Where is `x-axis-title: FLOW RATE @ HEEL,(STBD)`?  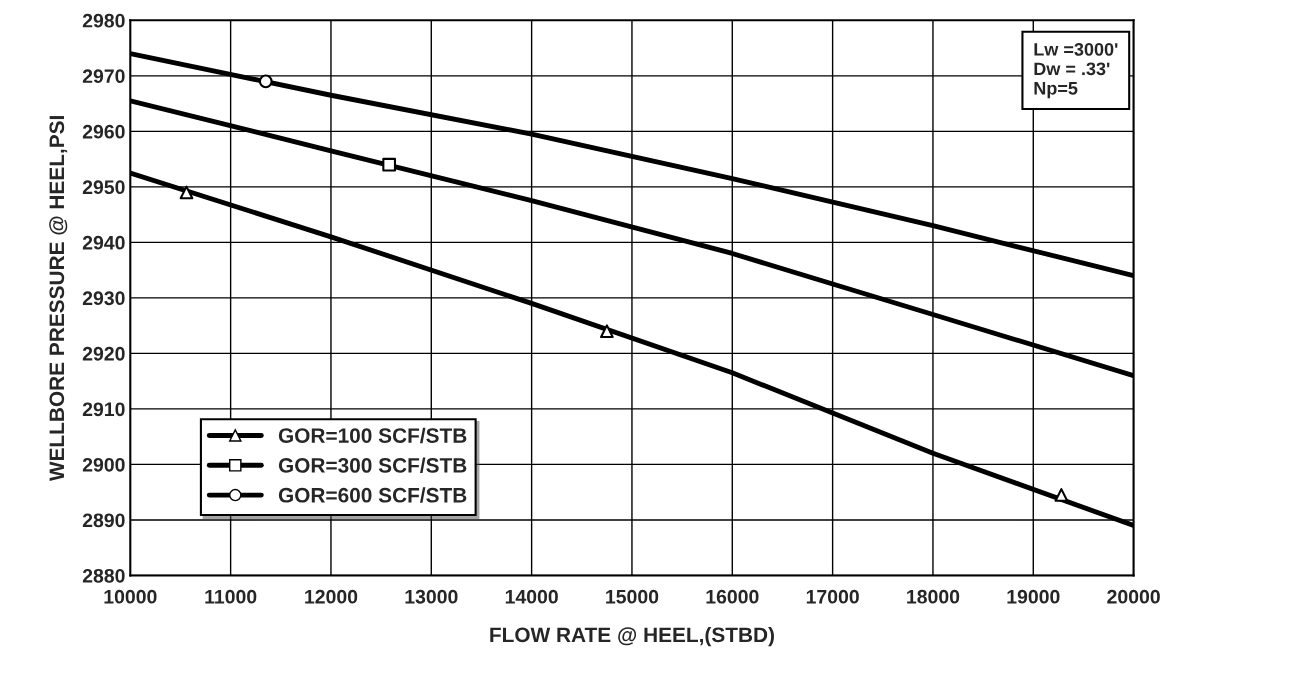 x-axis-title: FLOW RATE @ HEEL,(STBD) is located at coordinates (632, 636).